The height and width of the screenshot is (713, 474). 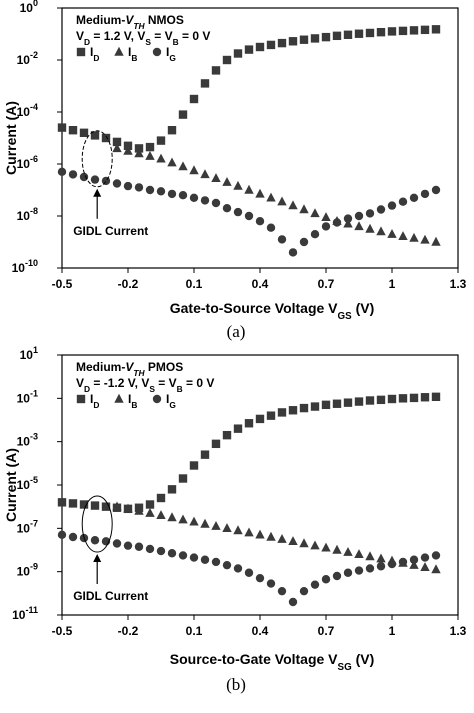 I want to click on text-part: TH, so click(x=139, y=26).